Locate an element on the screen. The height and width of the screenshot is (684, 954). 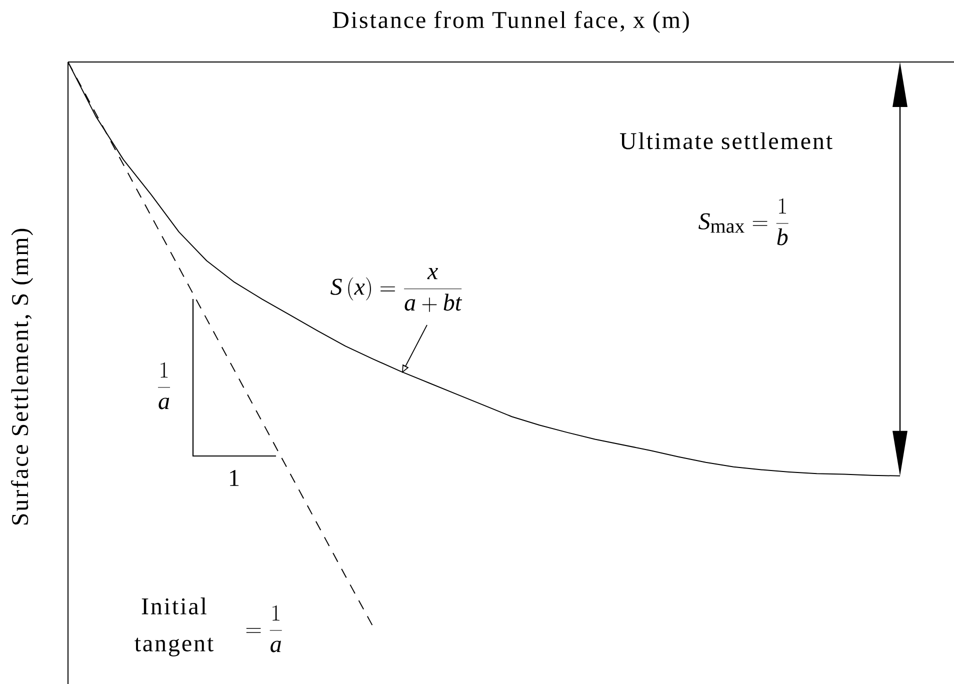
x-axis-title: Distance from Tunnel face, x (m) is located at coordinates (510, 21).